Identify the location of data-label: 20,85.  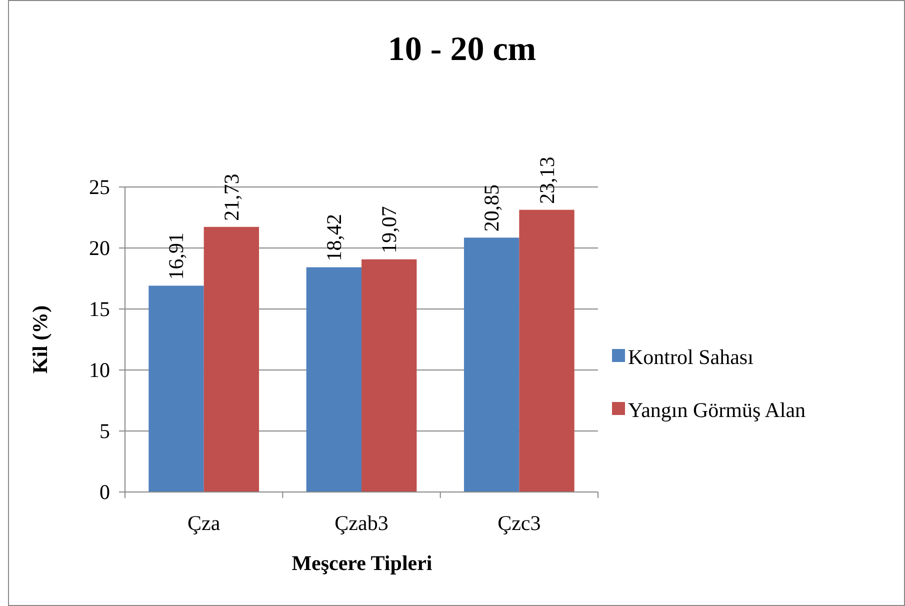
(492, 208).